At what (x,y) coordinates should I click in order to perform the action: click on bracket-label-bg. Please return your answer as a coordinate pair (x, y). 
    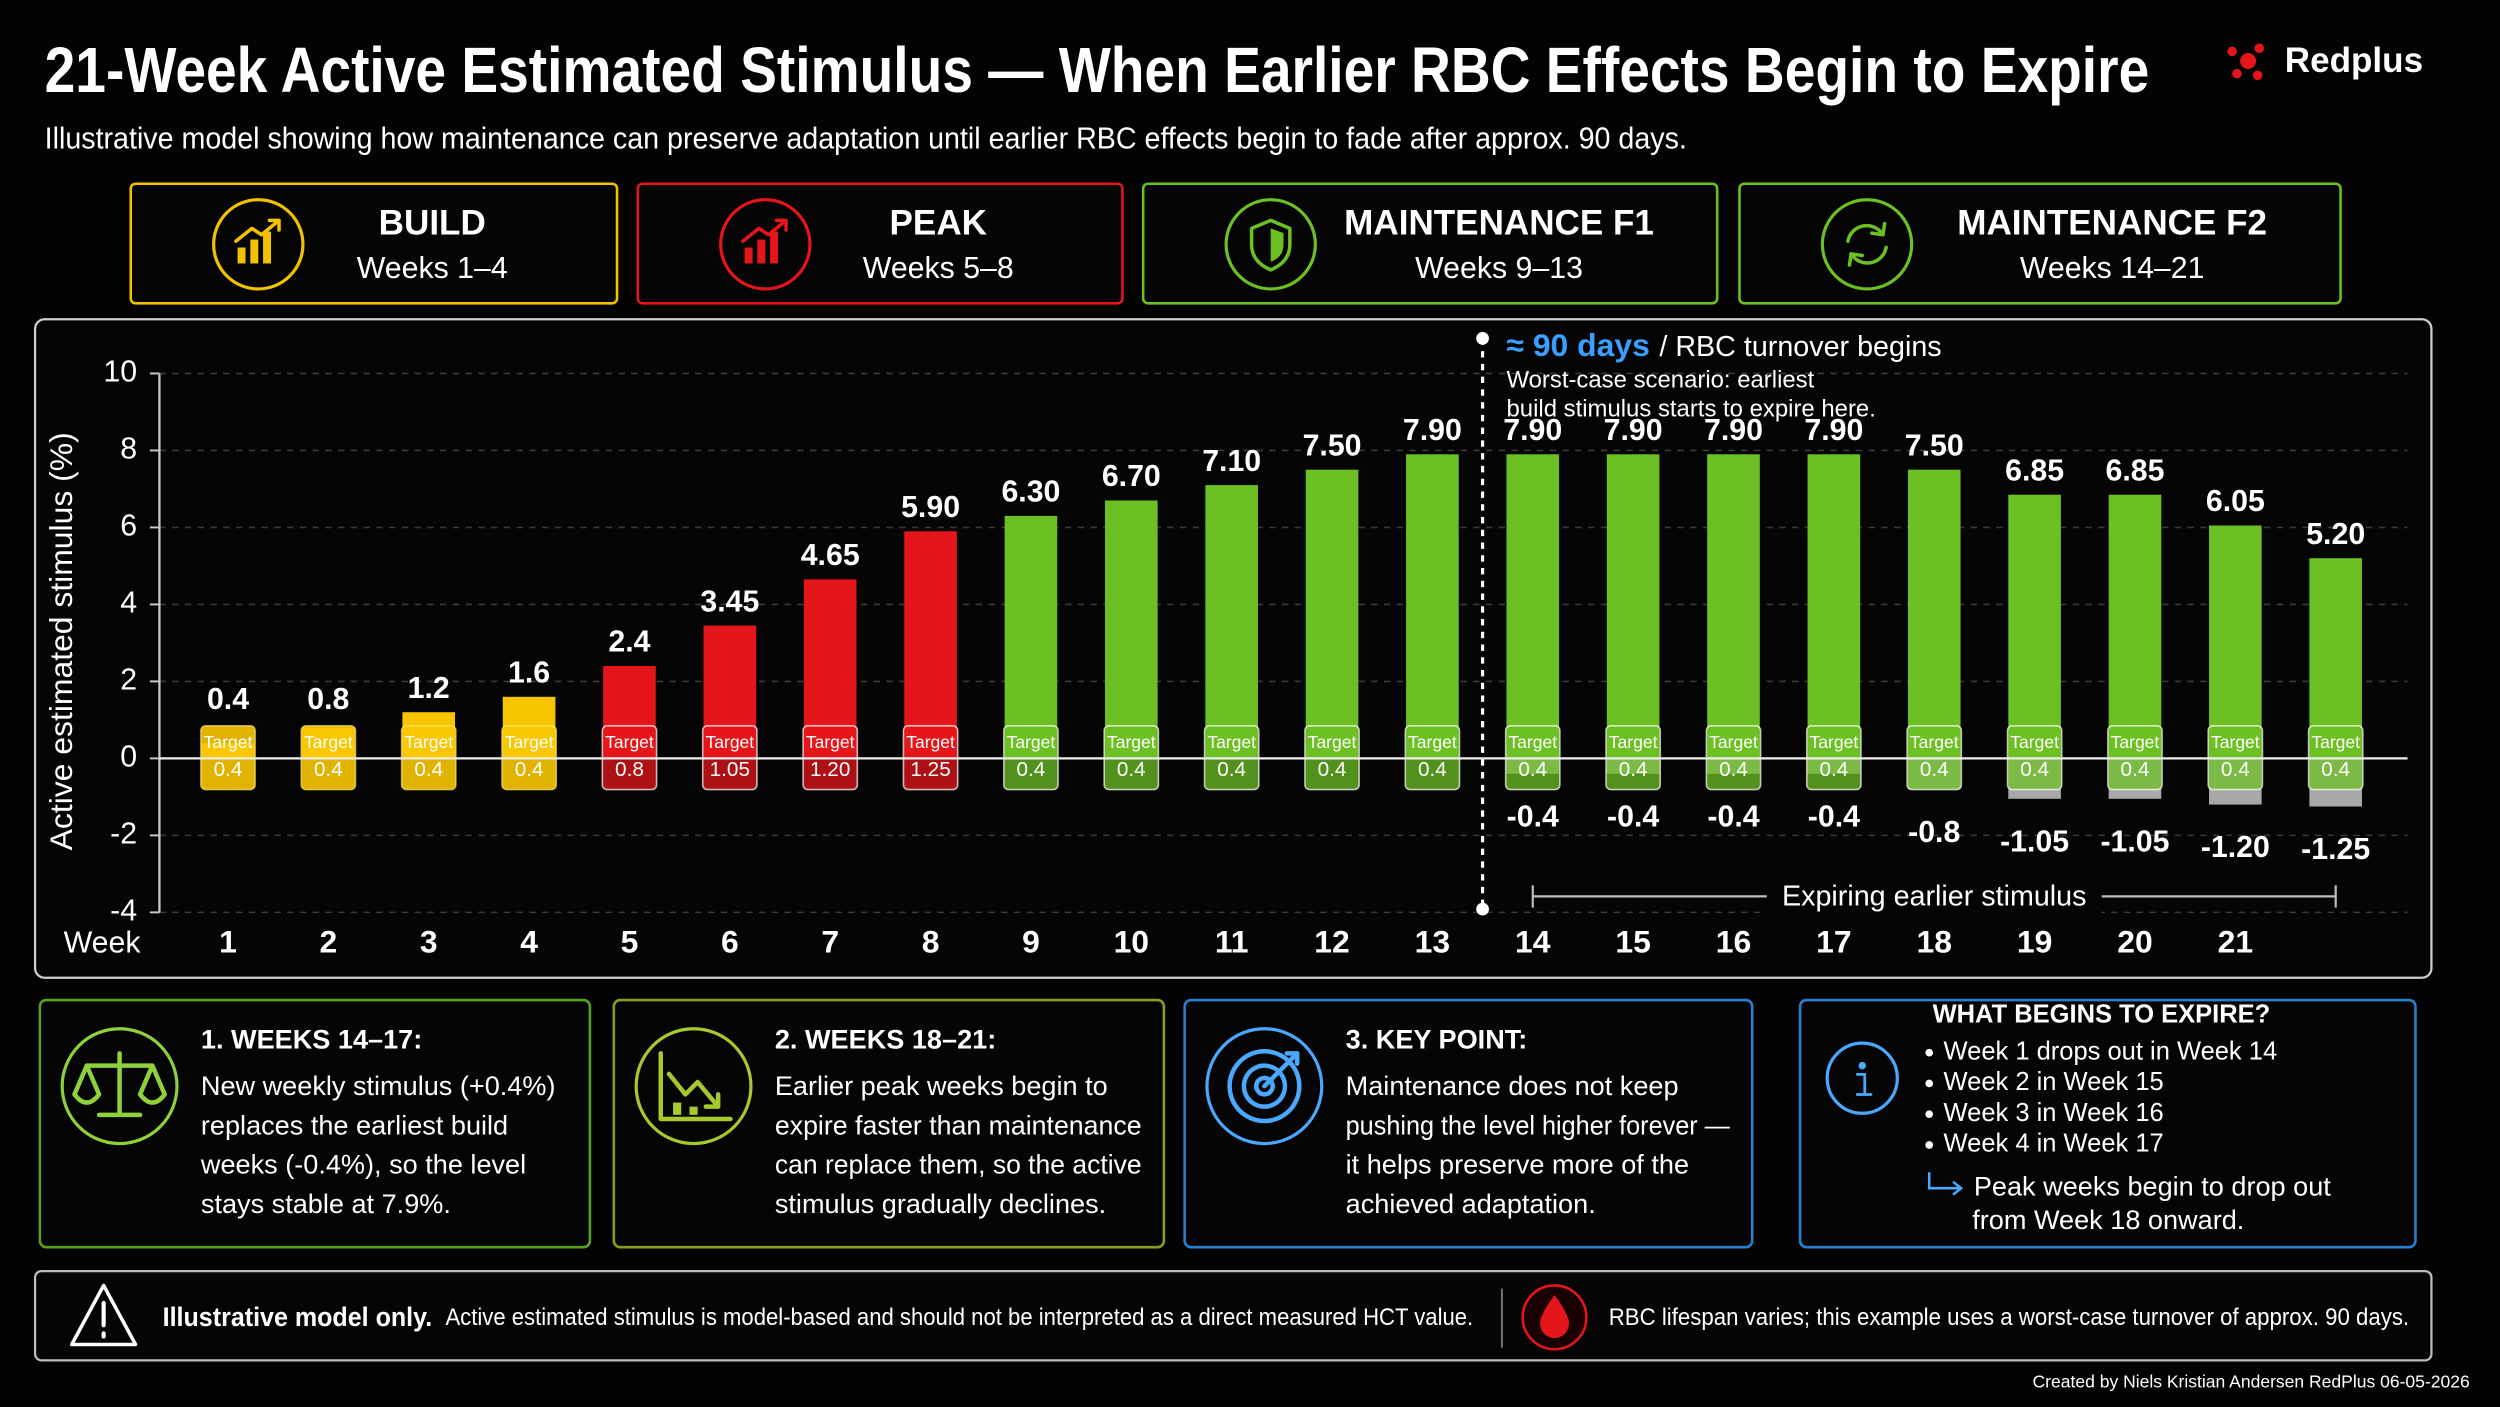
    Looking at the image, I should click on (1934, 896).